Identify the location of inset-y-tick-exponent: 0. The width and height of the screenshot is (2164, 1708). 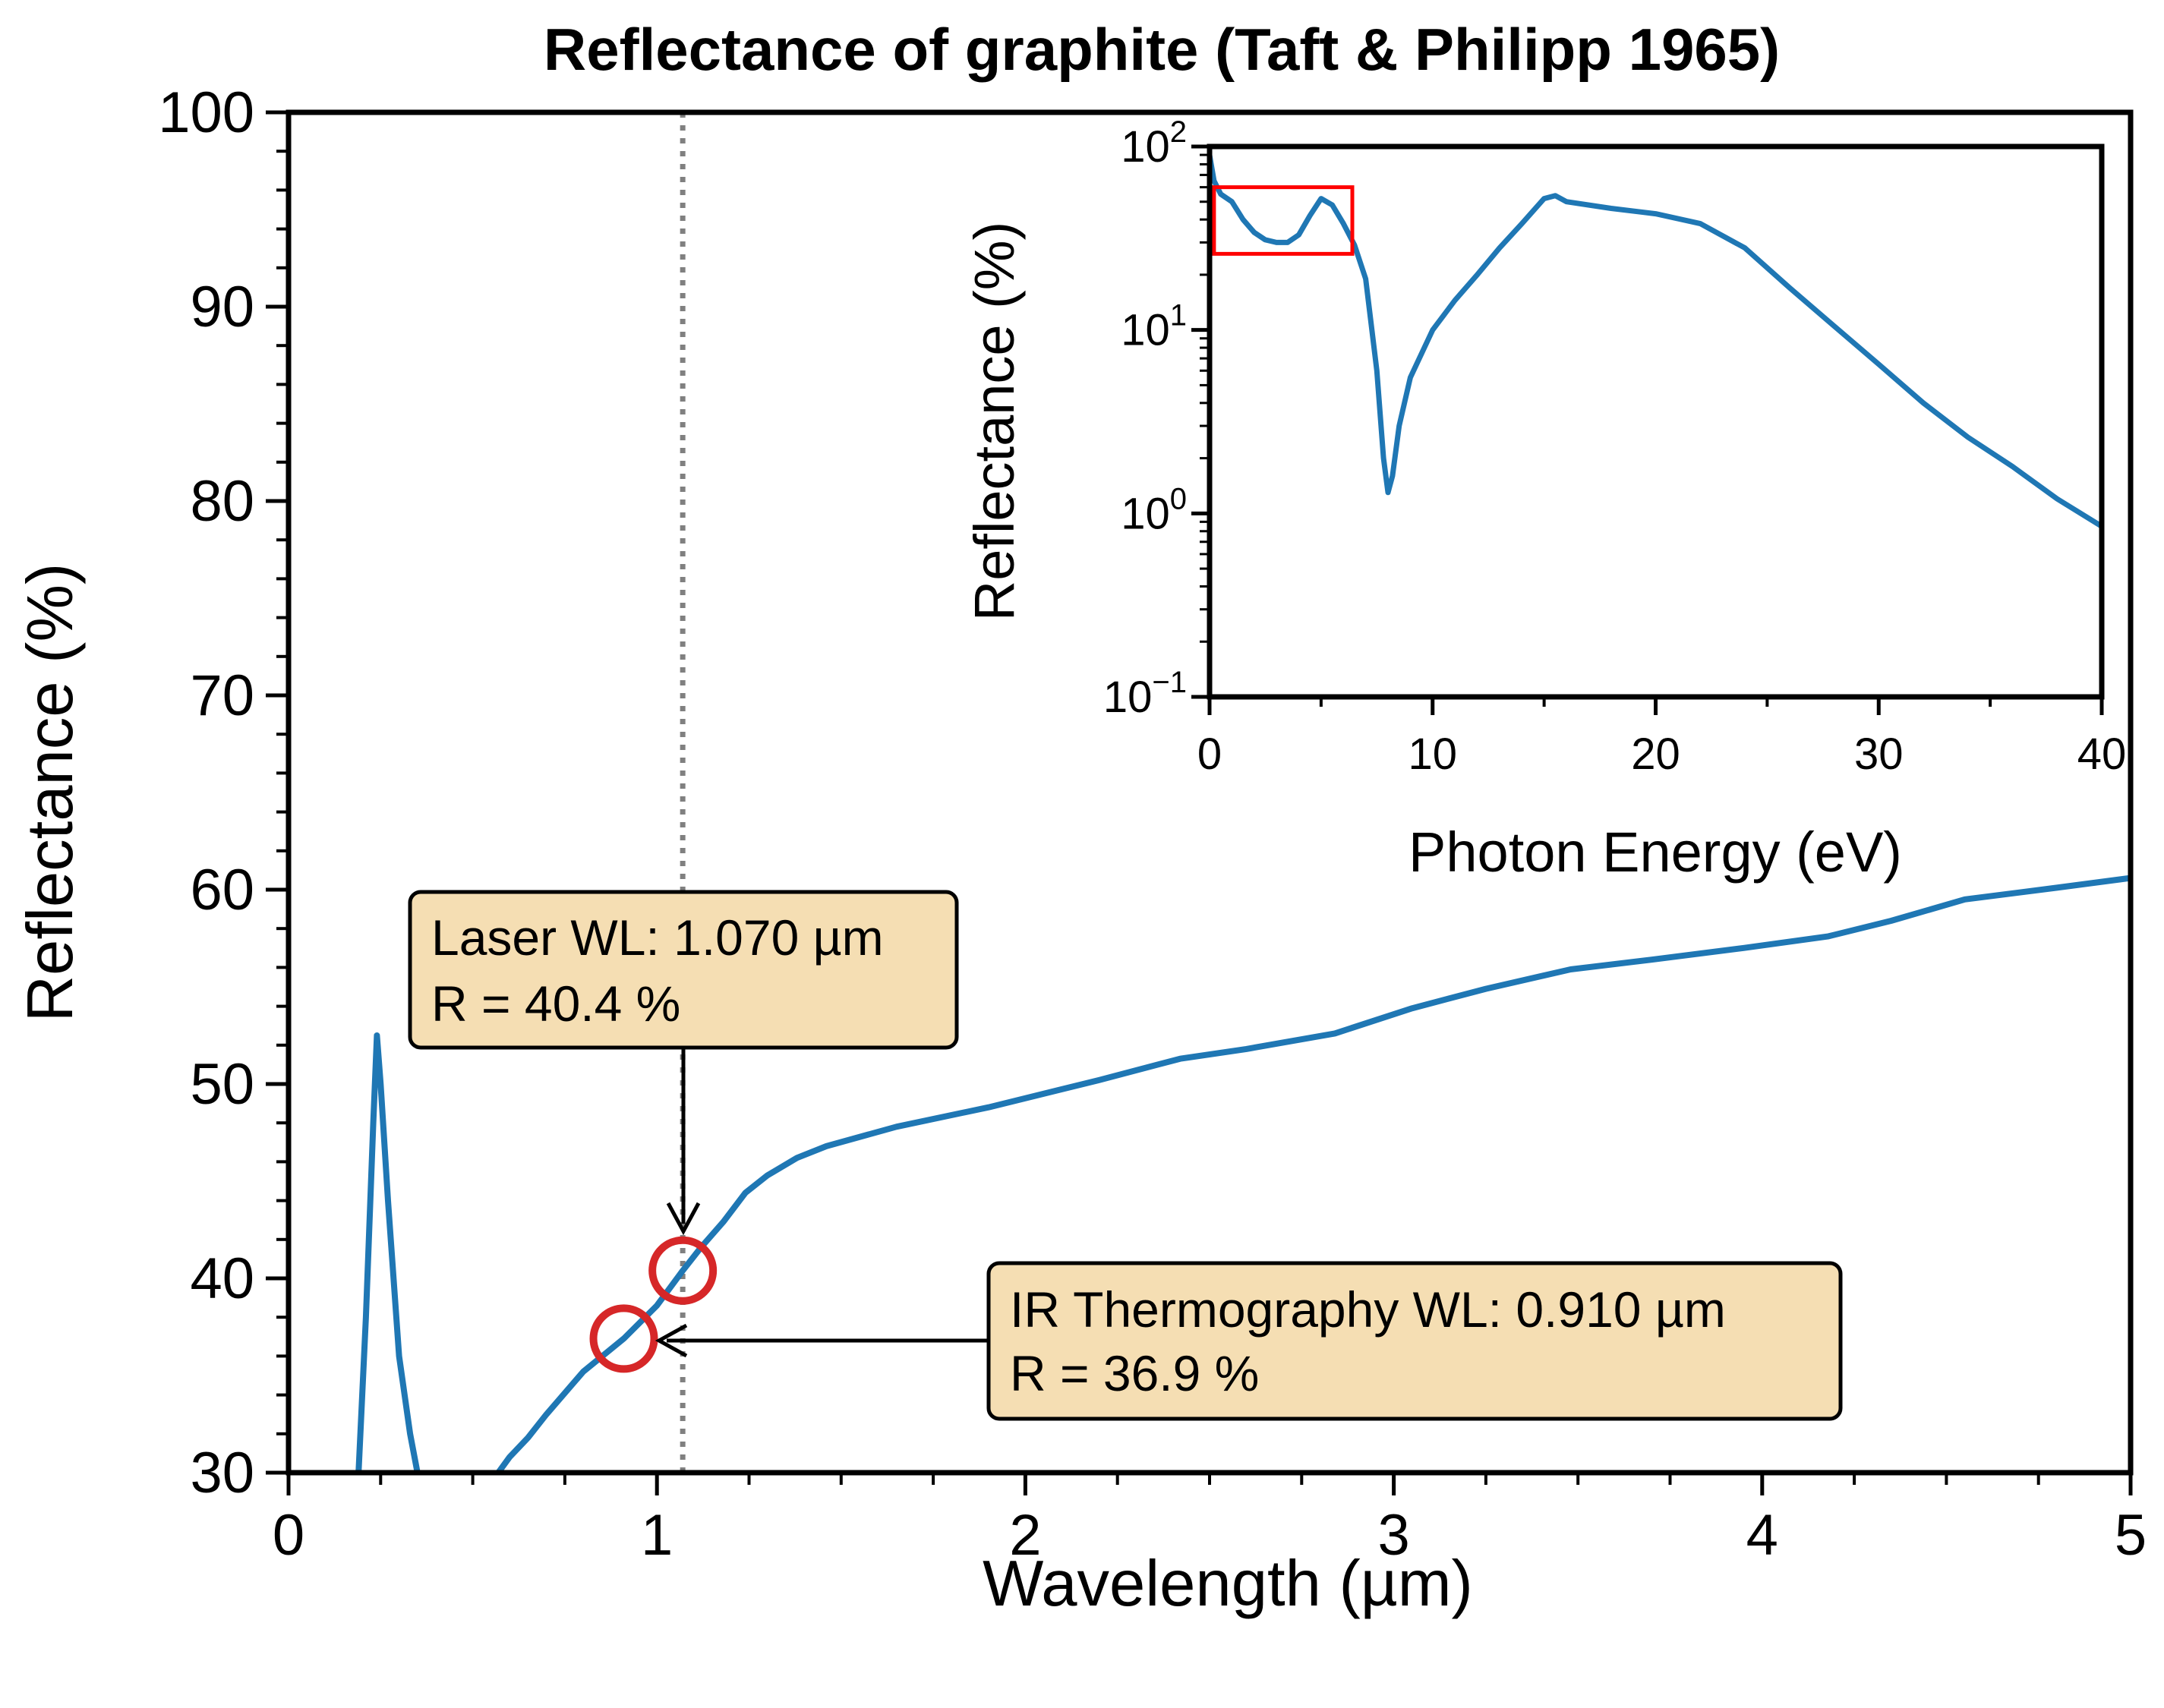
(1178, 498).